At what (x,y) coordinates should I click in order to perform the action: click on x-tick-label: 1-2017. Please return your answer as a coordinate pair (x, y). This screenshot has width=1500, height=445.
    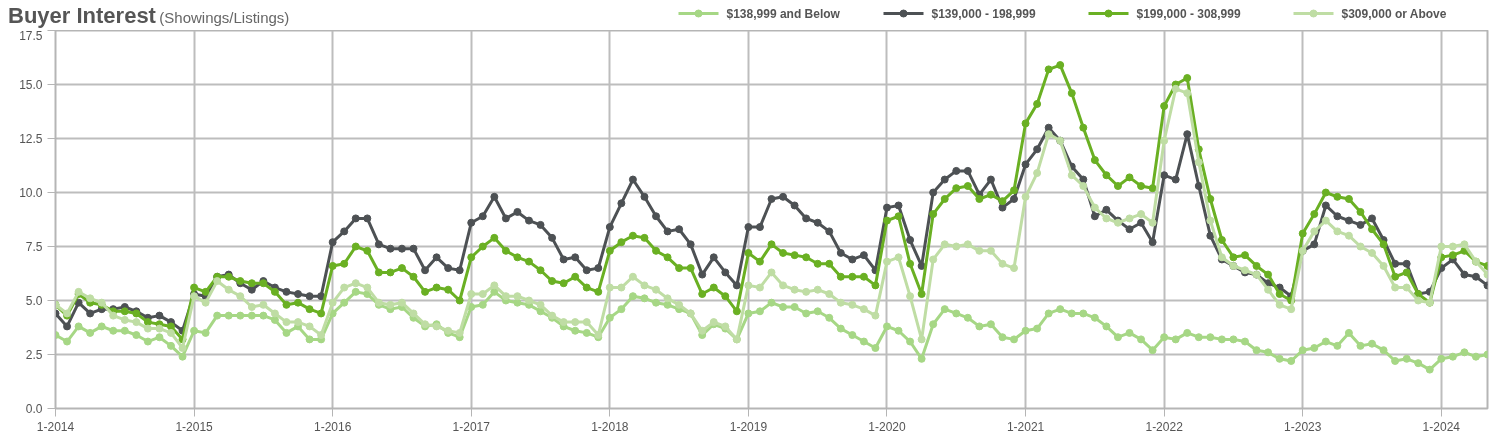
    Looking at the image, I should click on (471, 426).